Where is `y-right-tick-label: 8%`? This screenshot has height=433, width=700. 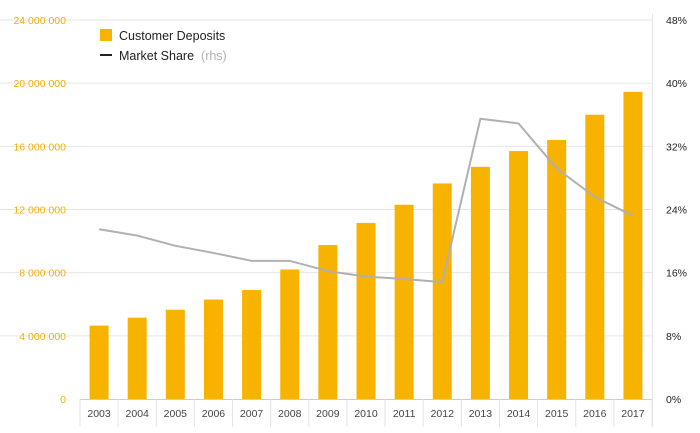 y-right-tick-label: 8% is located at coordinates (673, 337).